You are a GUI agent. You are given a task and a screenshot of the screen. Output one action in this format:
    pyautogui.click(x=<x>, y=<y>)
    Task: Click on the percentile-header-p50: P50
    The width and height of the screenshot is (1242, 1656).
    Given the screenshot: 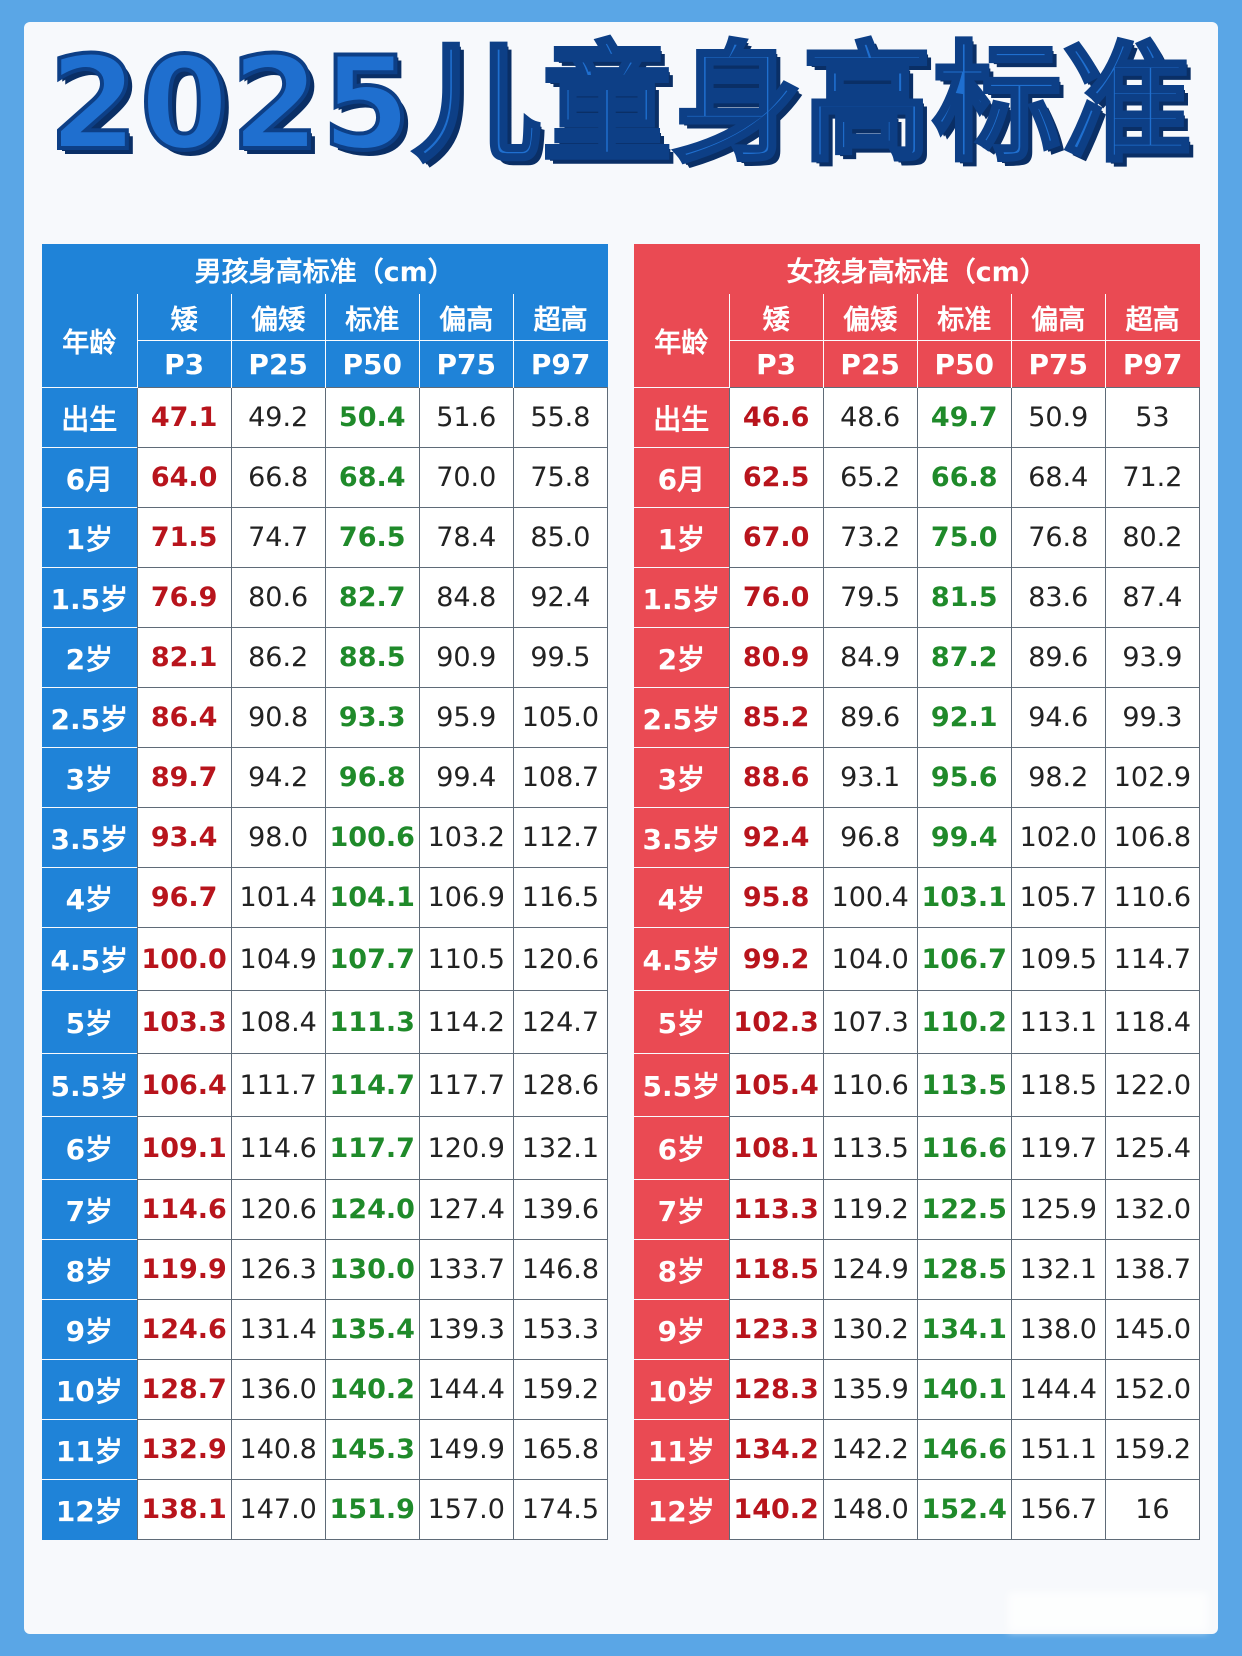 What is the action you would take?
    pyautogui.click(x=372, y=364)
    